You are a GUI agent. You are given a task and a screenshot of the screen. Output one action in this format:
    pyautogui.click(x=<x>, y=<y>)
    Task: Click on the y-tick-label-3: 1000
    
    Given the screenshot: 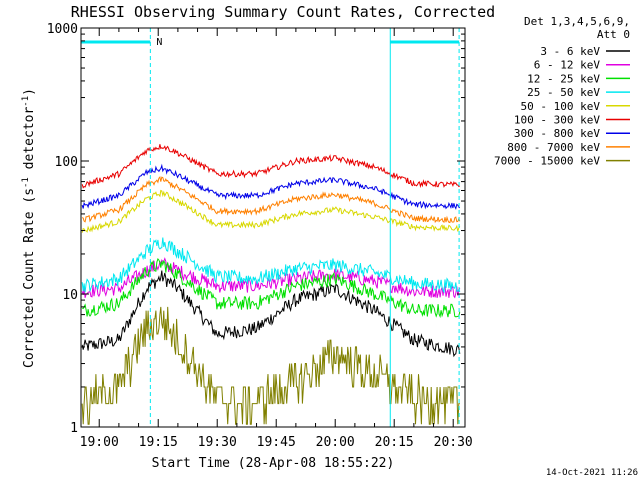 What is the action you would take?
    pyautogui.click(x=62, y=29)
    